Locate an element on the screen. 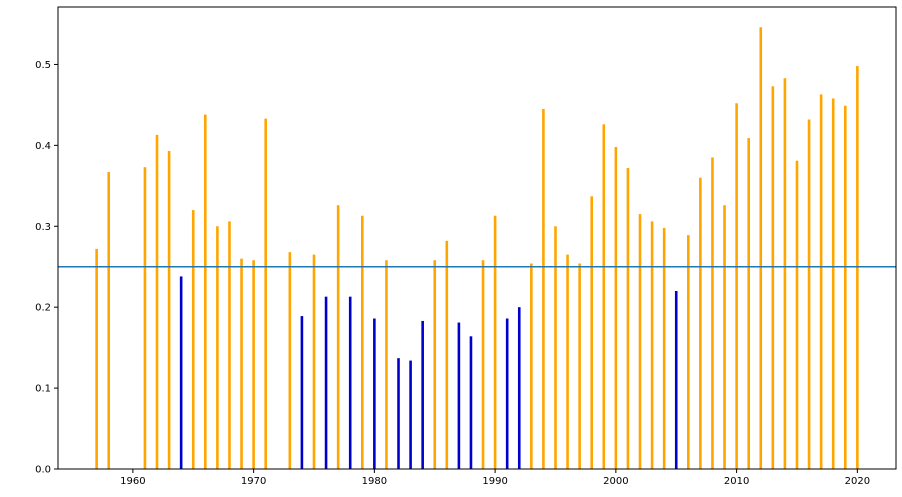 This screenshot has width=902, height=497. bar-1961 is located at coordinates (145, 318).